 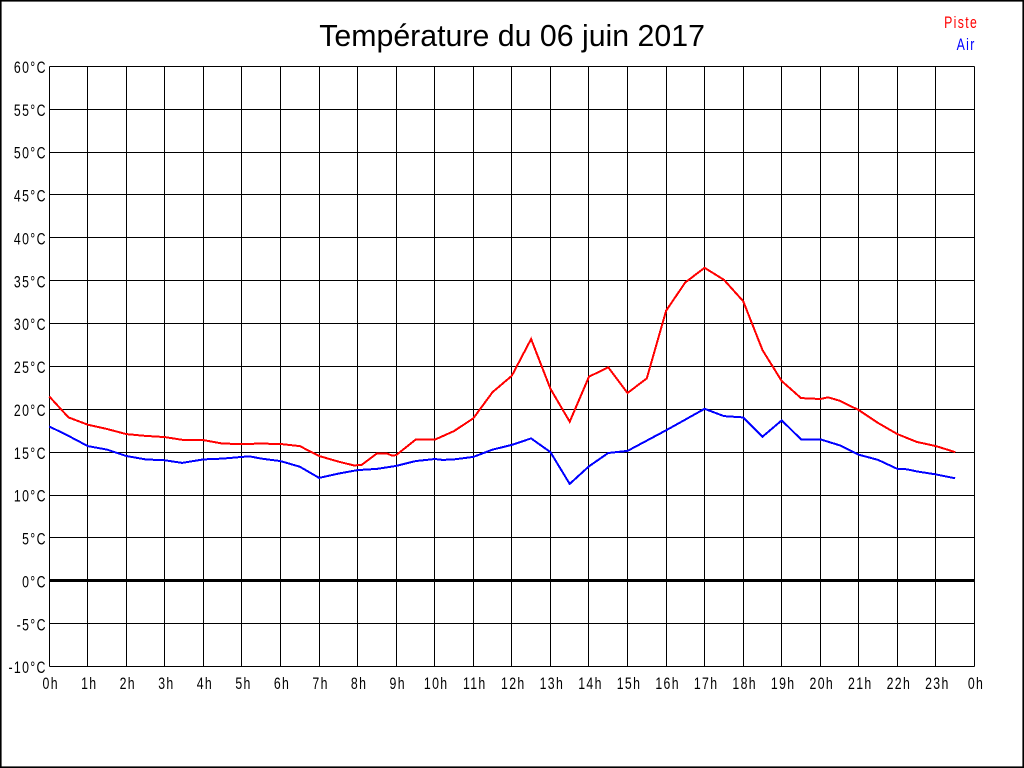 I want to click on svg-text: Piste, so click(x=961, y=24).